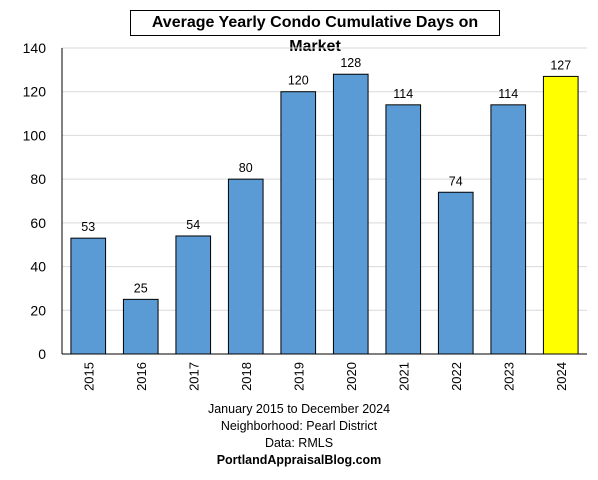 The height and width of the screenshot is (480, 598). I want to click on y-tick-label: 80, so click(38, 179).